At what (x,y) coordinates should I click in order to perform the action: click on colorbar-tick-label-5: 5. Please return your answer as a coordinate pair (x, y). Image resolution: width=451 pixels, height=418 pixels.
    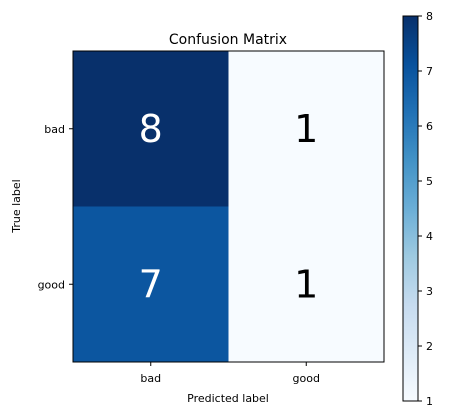
    Looking at the image, I should click on (429, 181).